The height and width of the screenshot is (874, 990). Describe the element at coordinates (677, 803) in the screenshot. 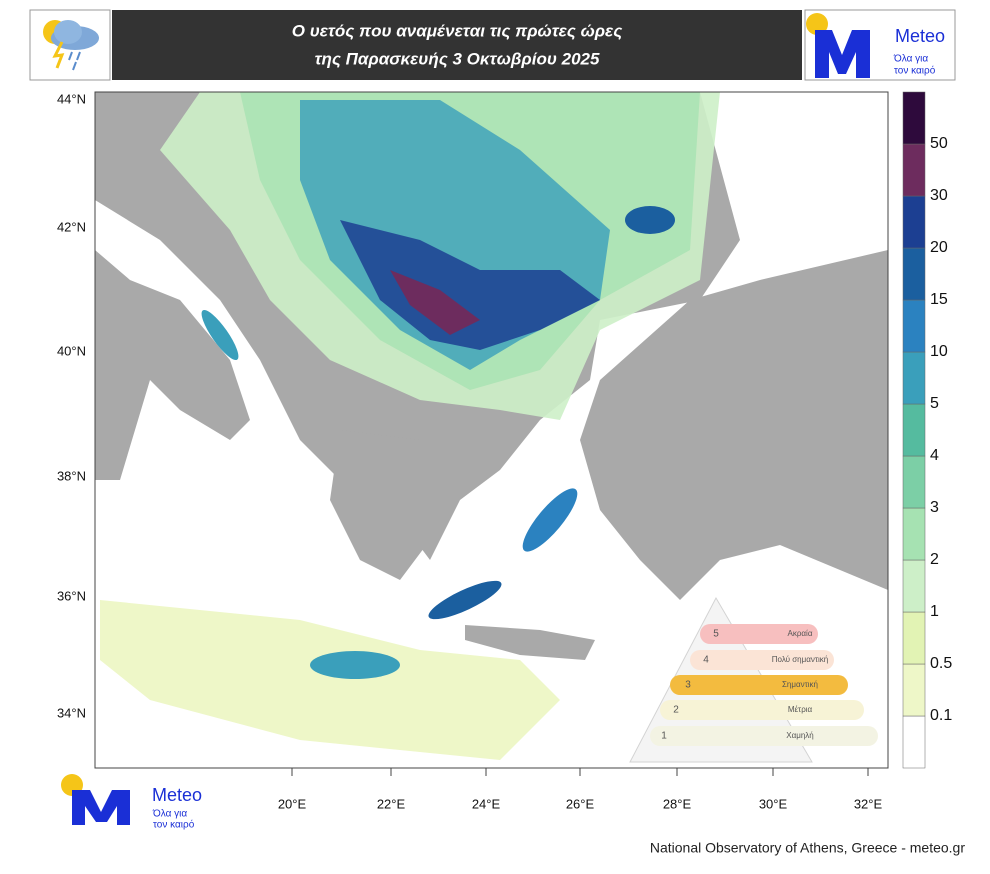

I see `lon-label: 28°E` at that location.